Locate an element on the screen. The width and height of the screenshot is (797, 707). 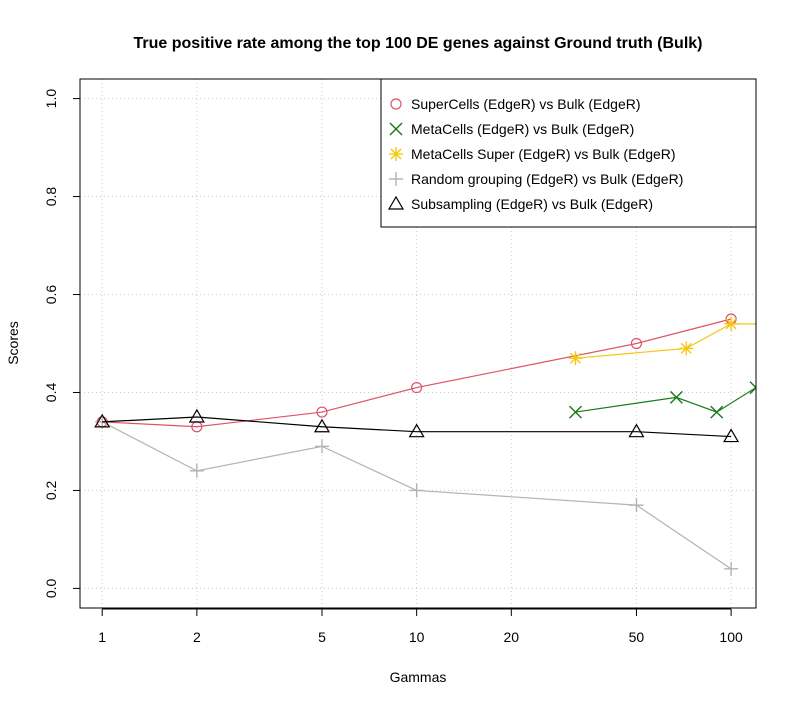
x-tick-label: 5 is located at coordinates (322, 637).